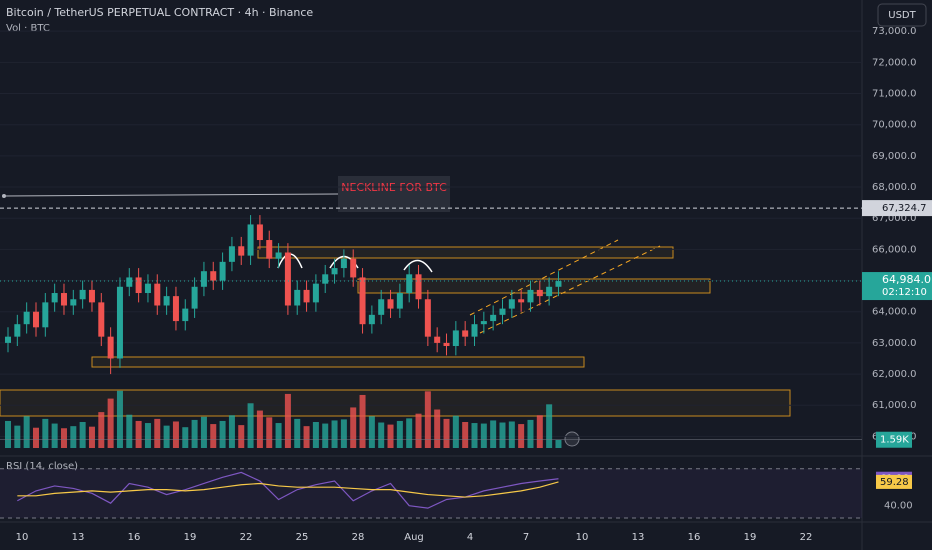  What do you see at coordinates (78, 537) in the screenshot?
I see `x-tick-label: 13` at bounding box center [78, 537].